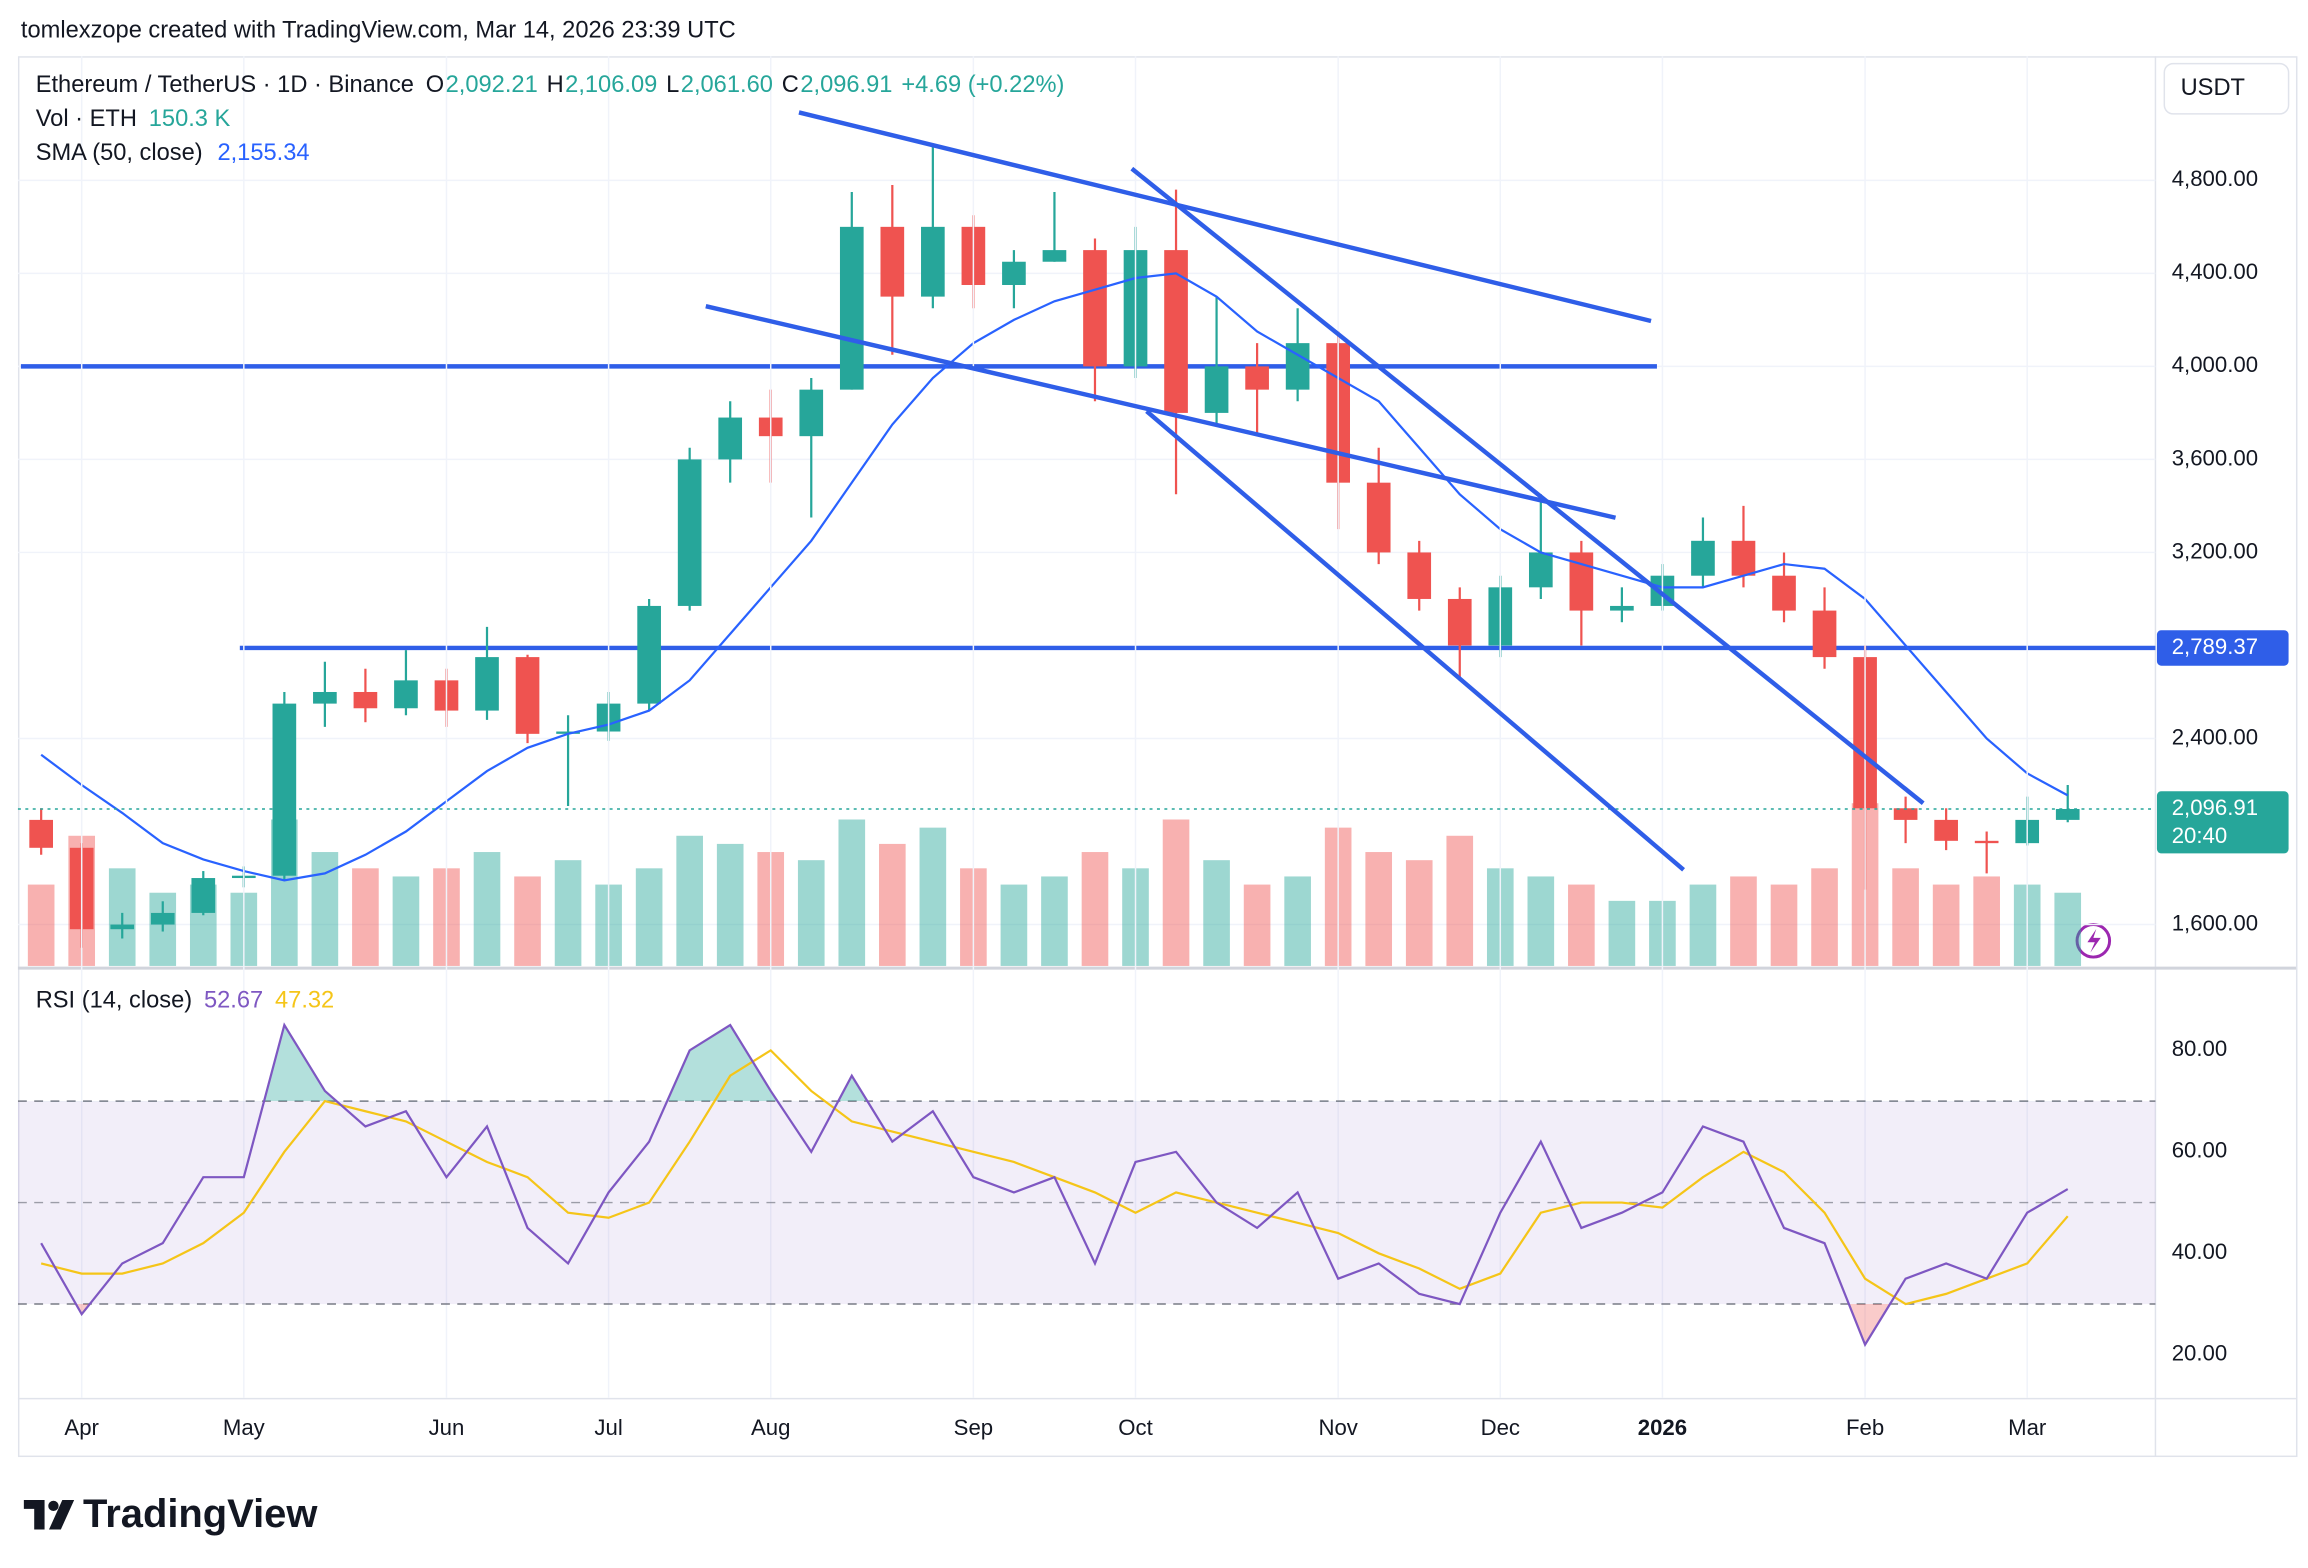 Image resolution: width=2308 pixels, height=1568 pixels. I want to click on y-tick-label: 40.00, so click(2199, 1251).